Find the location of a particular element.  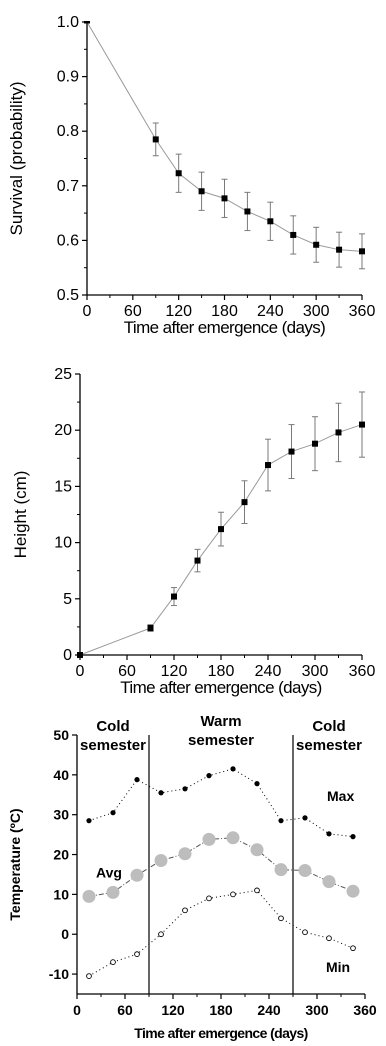

x-axis-label: Time after emergence (days) is located at coordinates (220, 687).